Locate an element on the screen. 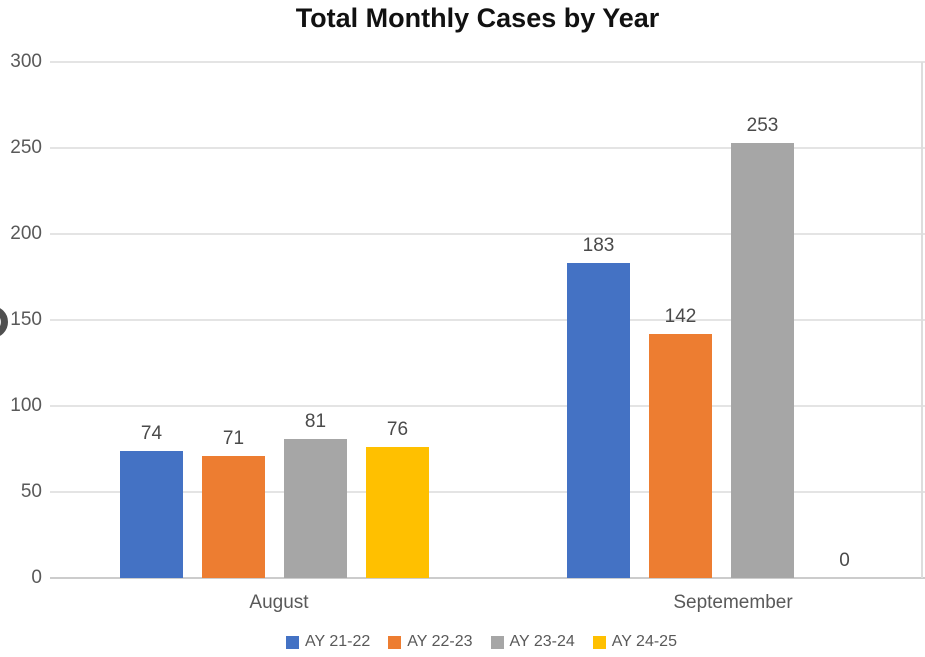 Image resolution: width=925 pixels, height=657 pixels. bar-value-label: 81 is located at coordinates (315, 421).